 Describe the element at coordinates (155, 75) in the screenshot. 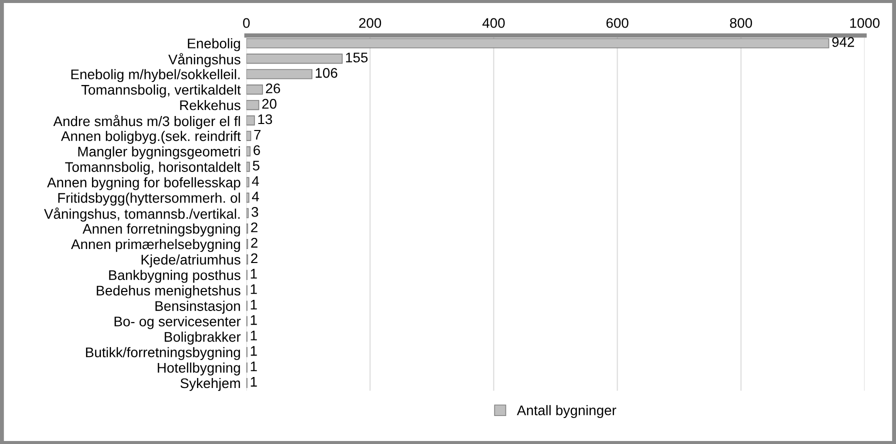

I see `y-tick-label: Enebolig m/hybel/sokkelleil.` at that location.